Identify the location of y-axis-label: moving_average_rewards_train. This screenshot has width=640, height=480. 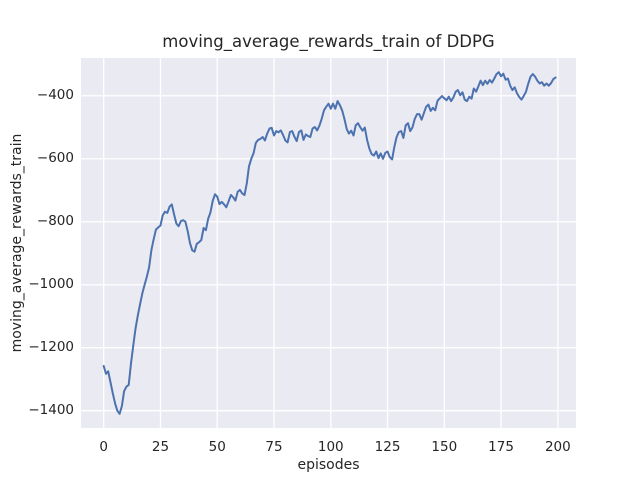
(17, 243).